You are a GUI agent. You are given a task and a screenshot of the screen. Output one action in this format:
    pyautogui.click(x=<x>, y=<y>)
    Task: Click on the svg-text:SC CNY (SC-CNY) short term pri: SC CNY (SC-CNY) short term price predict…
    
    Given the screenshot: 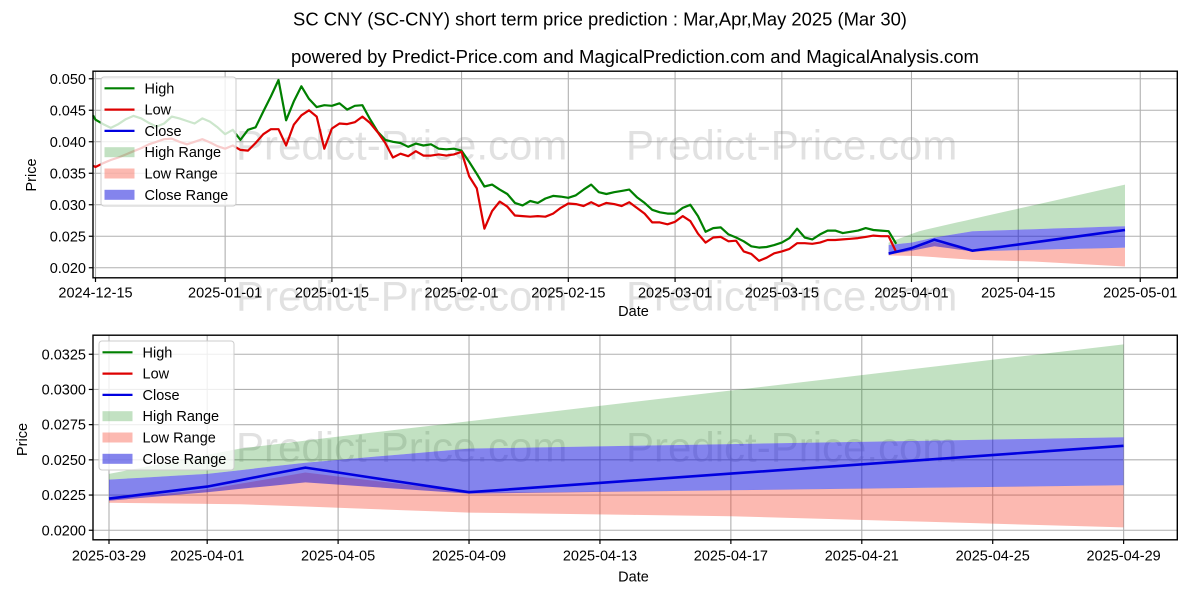 What is the action you would take?
    pyautogui.click(x=600, y=19)
    